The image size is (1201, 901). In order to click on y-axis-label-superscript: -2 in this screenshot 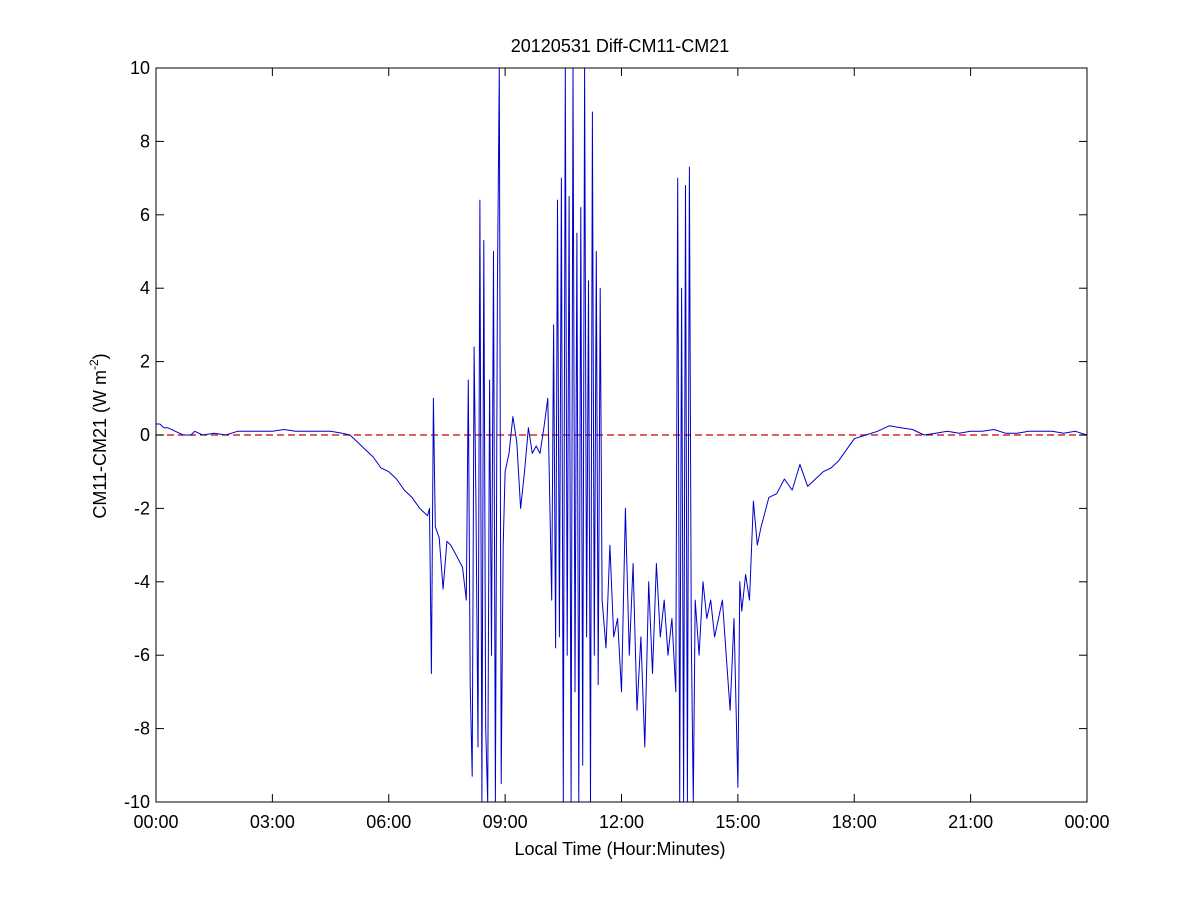, I will do `click(94, 364)`.